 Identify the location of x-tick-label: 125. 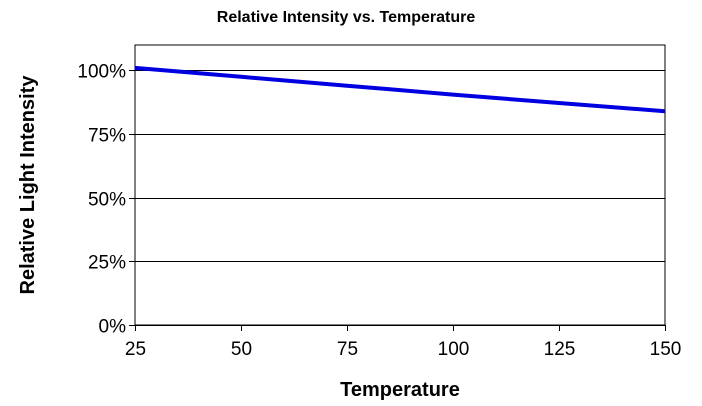
(560, 349).